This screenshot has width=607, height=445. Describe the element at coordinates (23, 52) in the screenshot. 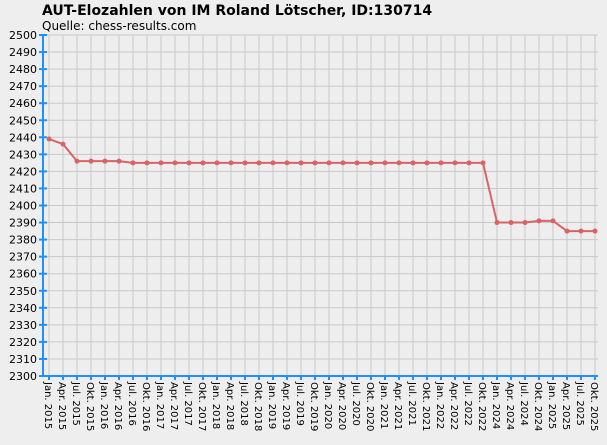

I see `y-tick-label: 2490` at that location.